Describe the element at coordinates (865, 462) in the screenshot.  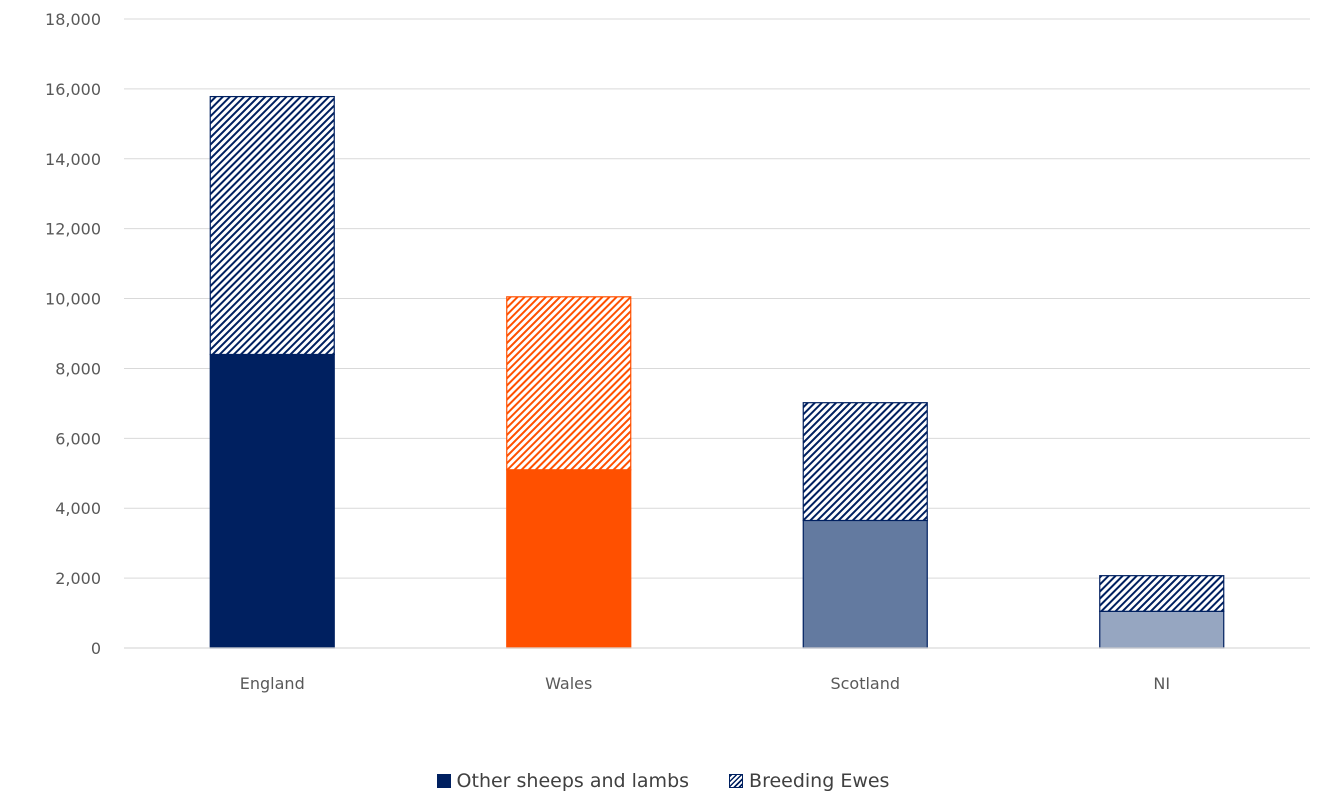
I see `bar-scotland-breeding-ewes` at that location.